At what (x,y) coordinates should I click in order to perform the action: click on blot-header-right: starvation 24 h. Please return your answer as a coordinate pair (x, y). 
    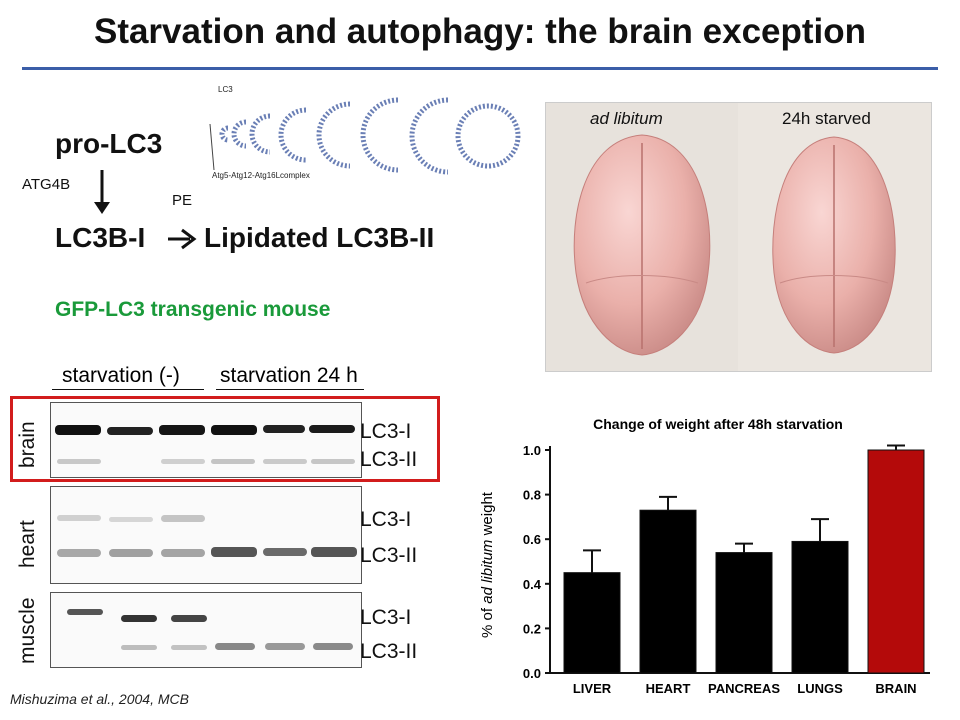
    Looking at the image, I should click on (289, 375).